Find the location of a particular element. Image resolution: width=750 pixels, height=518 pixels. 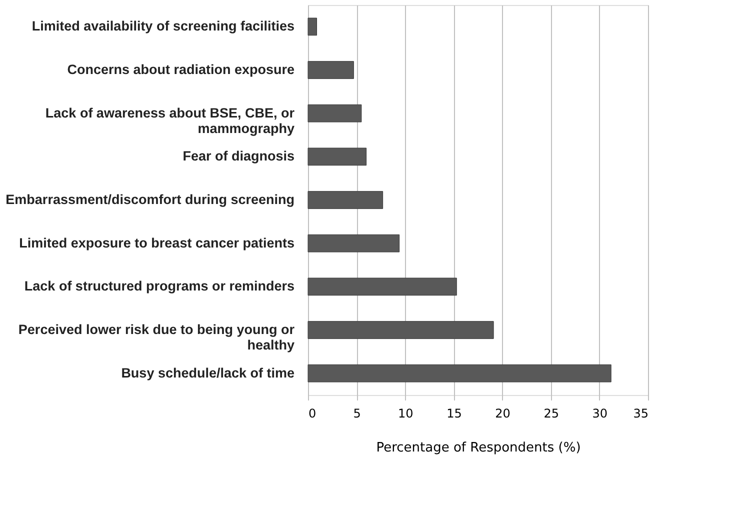

x-tick-label: 15 is located at coordinates (454, 413).